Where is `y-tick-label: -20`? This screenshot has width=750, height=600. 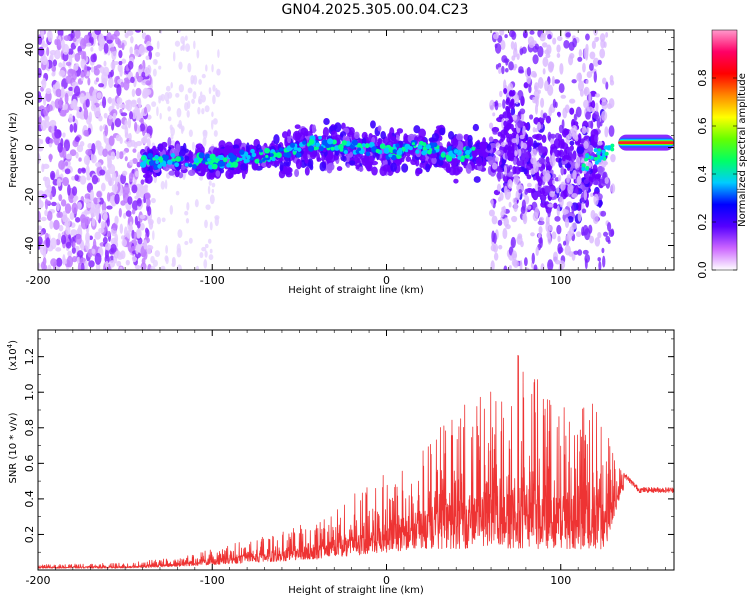
y-tick-label: -20 is located at coordinates (29, 197).